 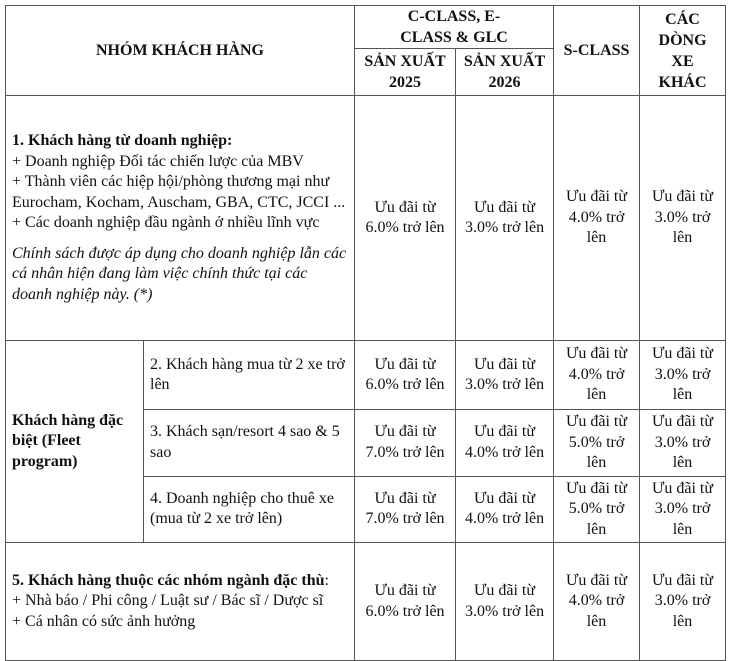 What do you see at coordinates (122, 140) in the screenshot?
I see `row1-title: 1. Khách hàng từ doanh nghiệp:` at bounding box center [122, 140].